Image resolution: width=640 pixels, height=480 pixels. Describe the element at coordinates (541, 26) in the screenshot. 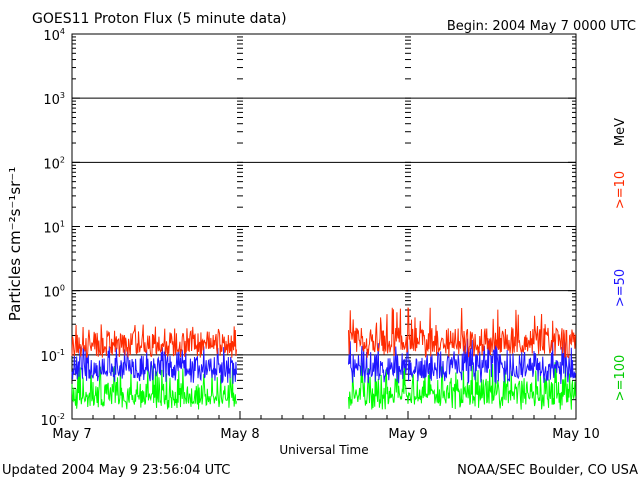

I see `begin-date: Begin: 2004 May 7 0000 UTC` at that location.